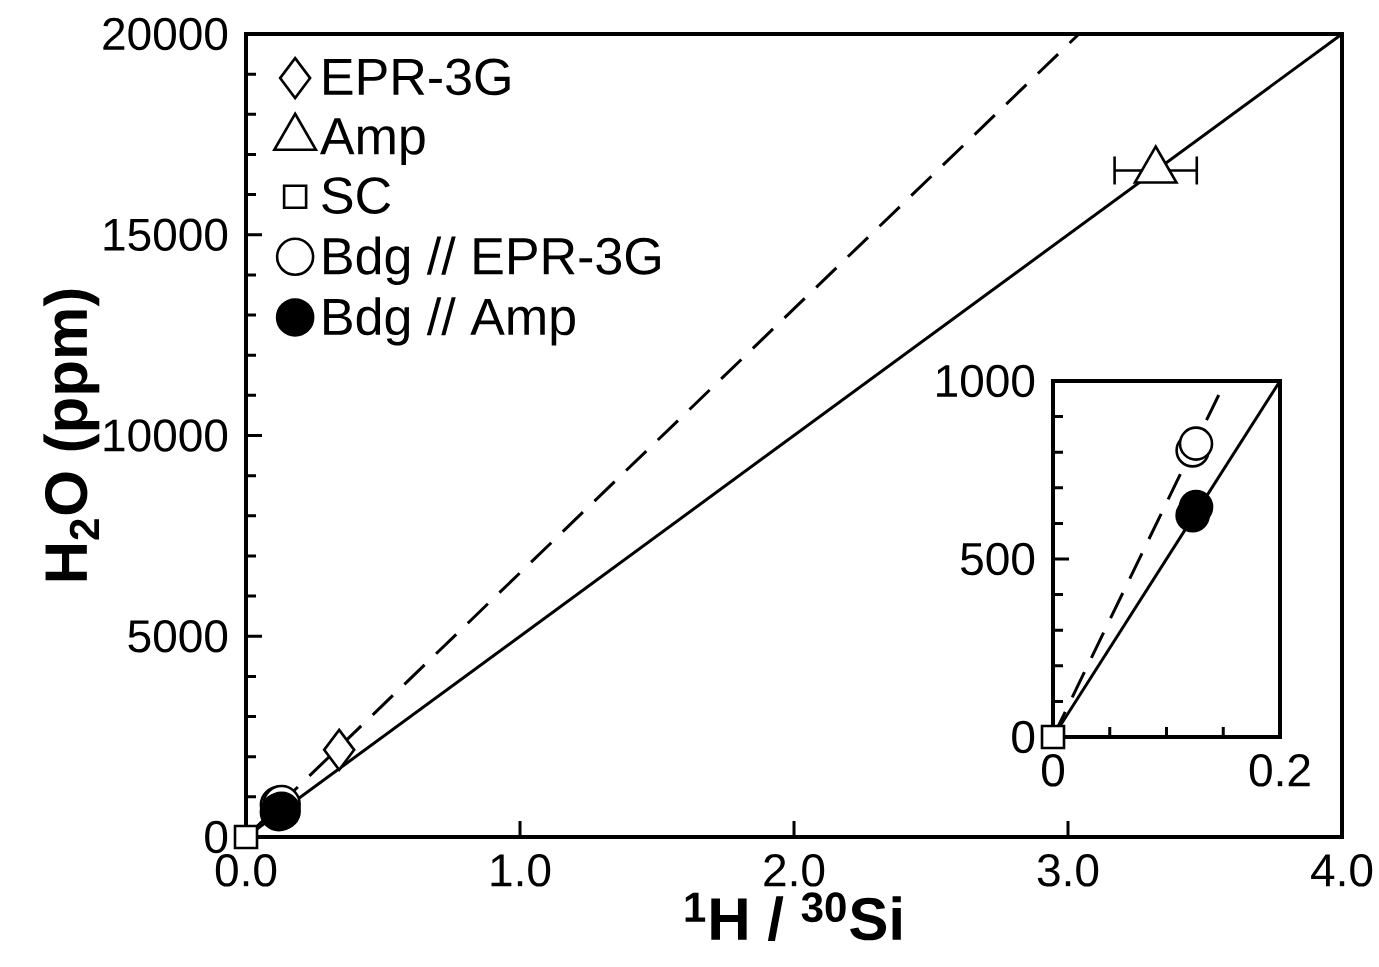  What do you see at coordinates (356, 195) in the screenshot?
I see `legend-label: SC` at bounding box center [356, 195].